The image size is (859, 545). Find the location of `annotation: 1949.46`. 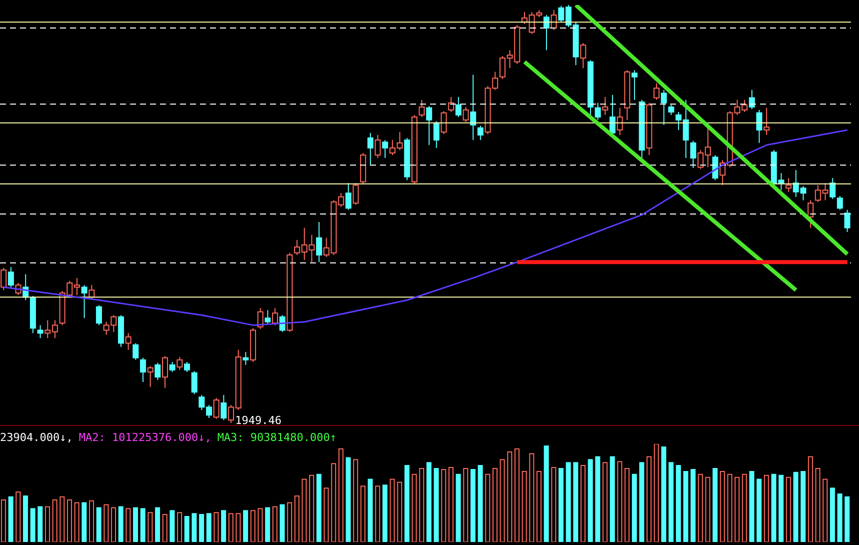

annotation: 1949.46 is located at coordinates (258, 420).